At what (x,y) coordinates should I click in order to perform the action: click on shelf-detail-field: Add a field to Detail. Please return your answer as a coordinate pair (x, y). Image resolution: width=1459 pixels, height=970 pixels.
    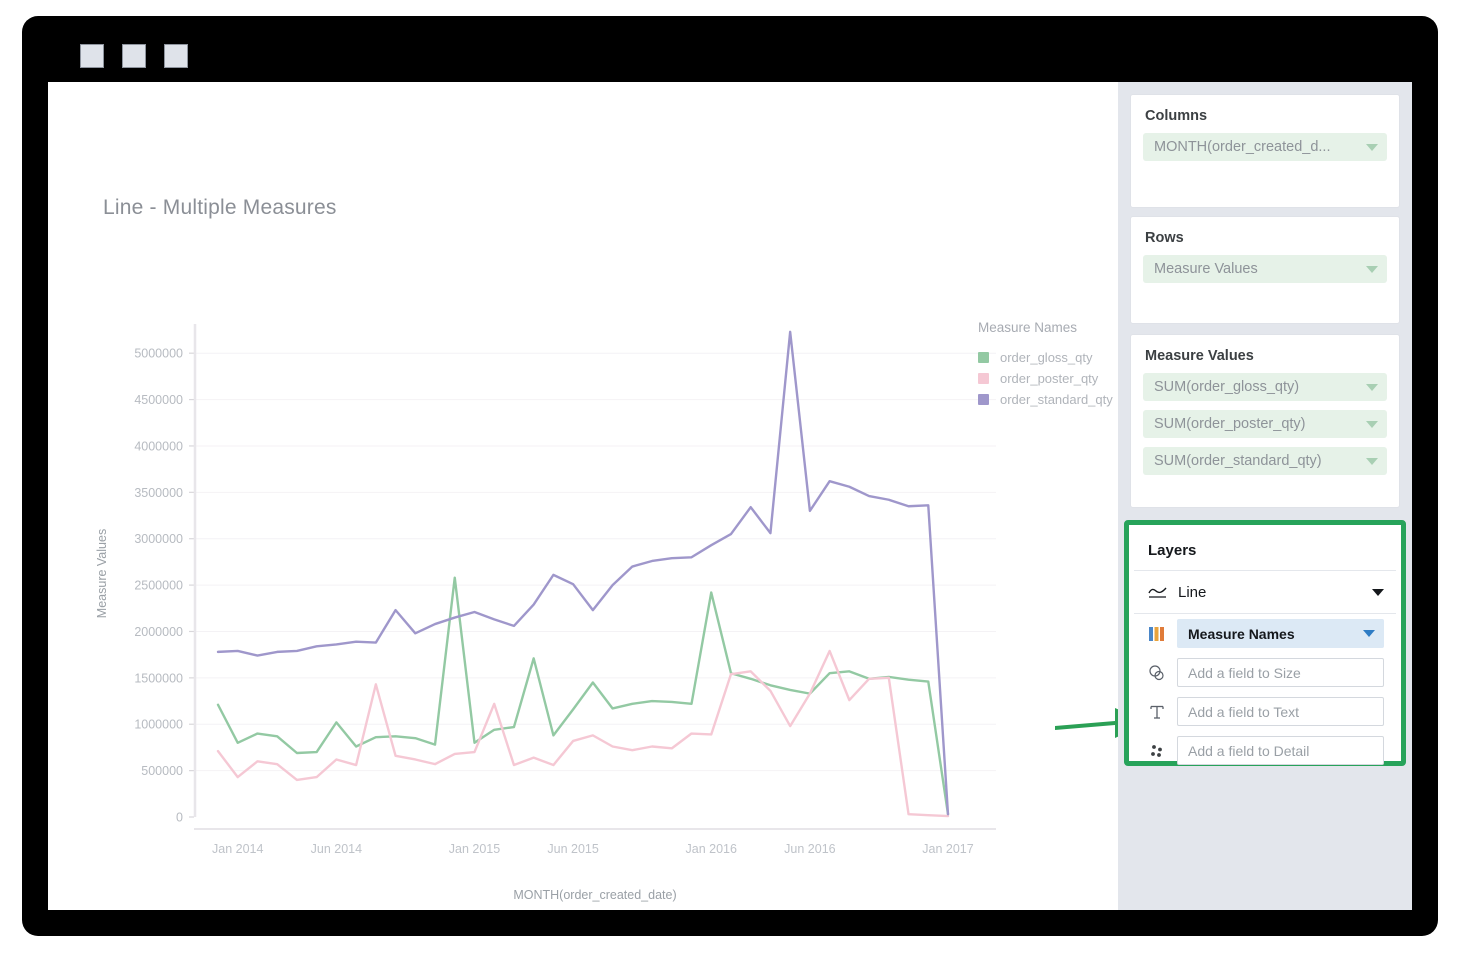
    Looking at the image, I should click on (1280, 750).